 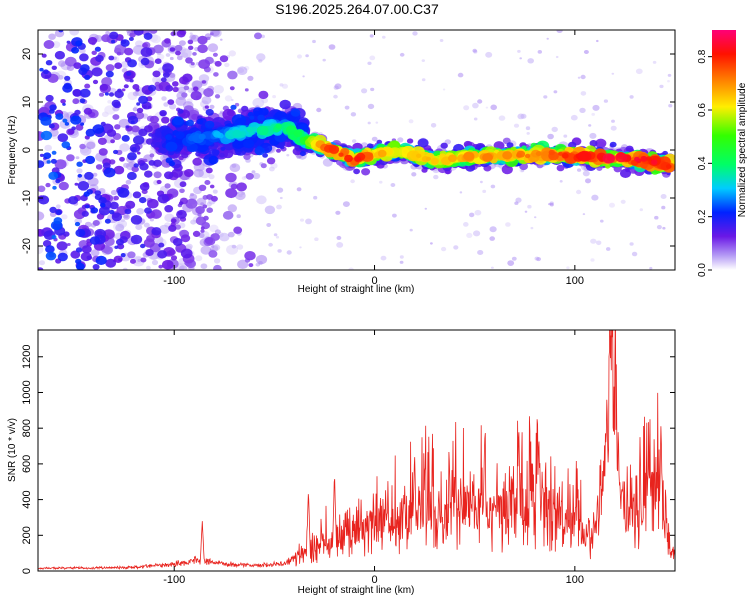 What do you see at coordinates (374, 580) in the screenshot?
I see `snr-x-tick-label: 0` at bounding box center [374, 580].